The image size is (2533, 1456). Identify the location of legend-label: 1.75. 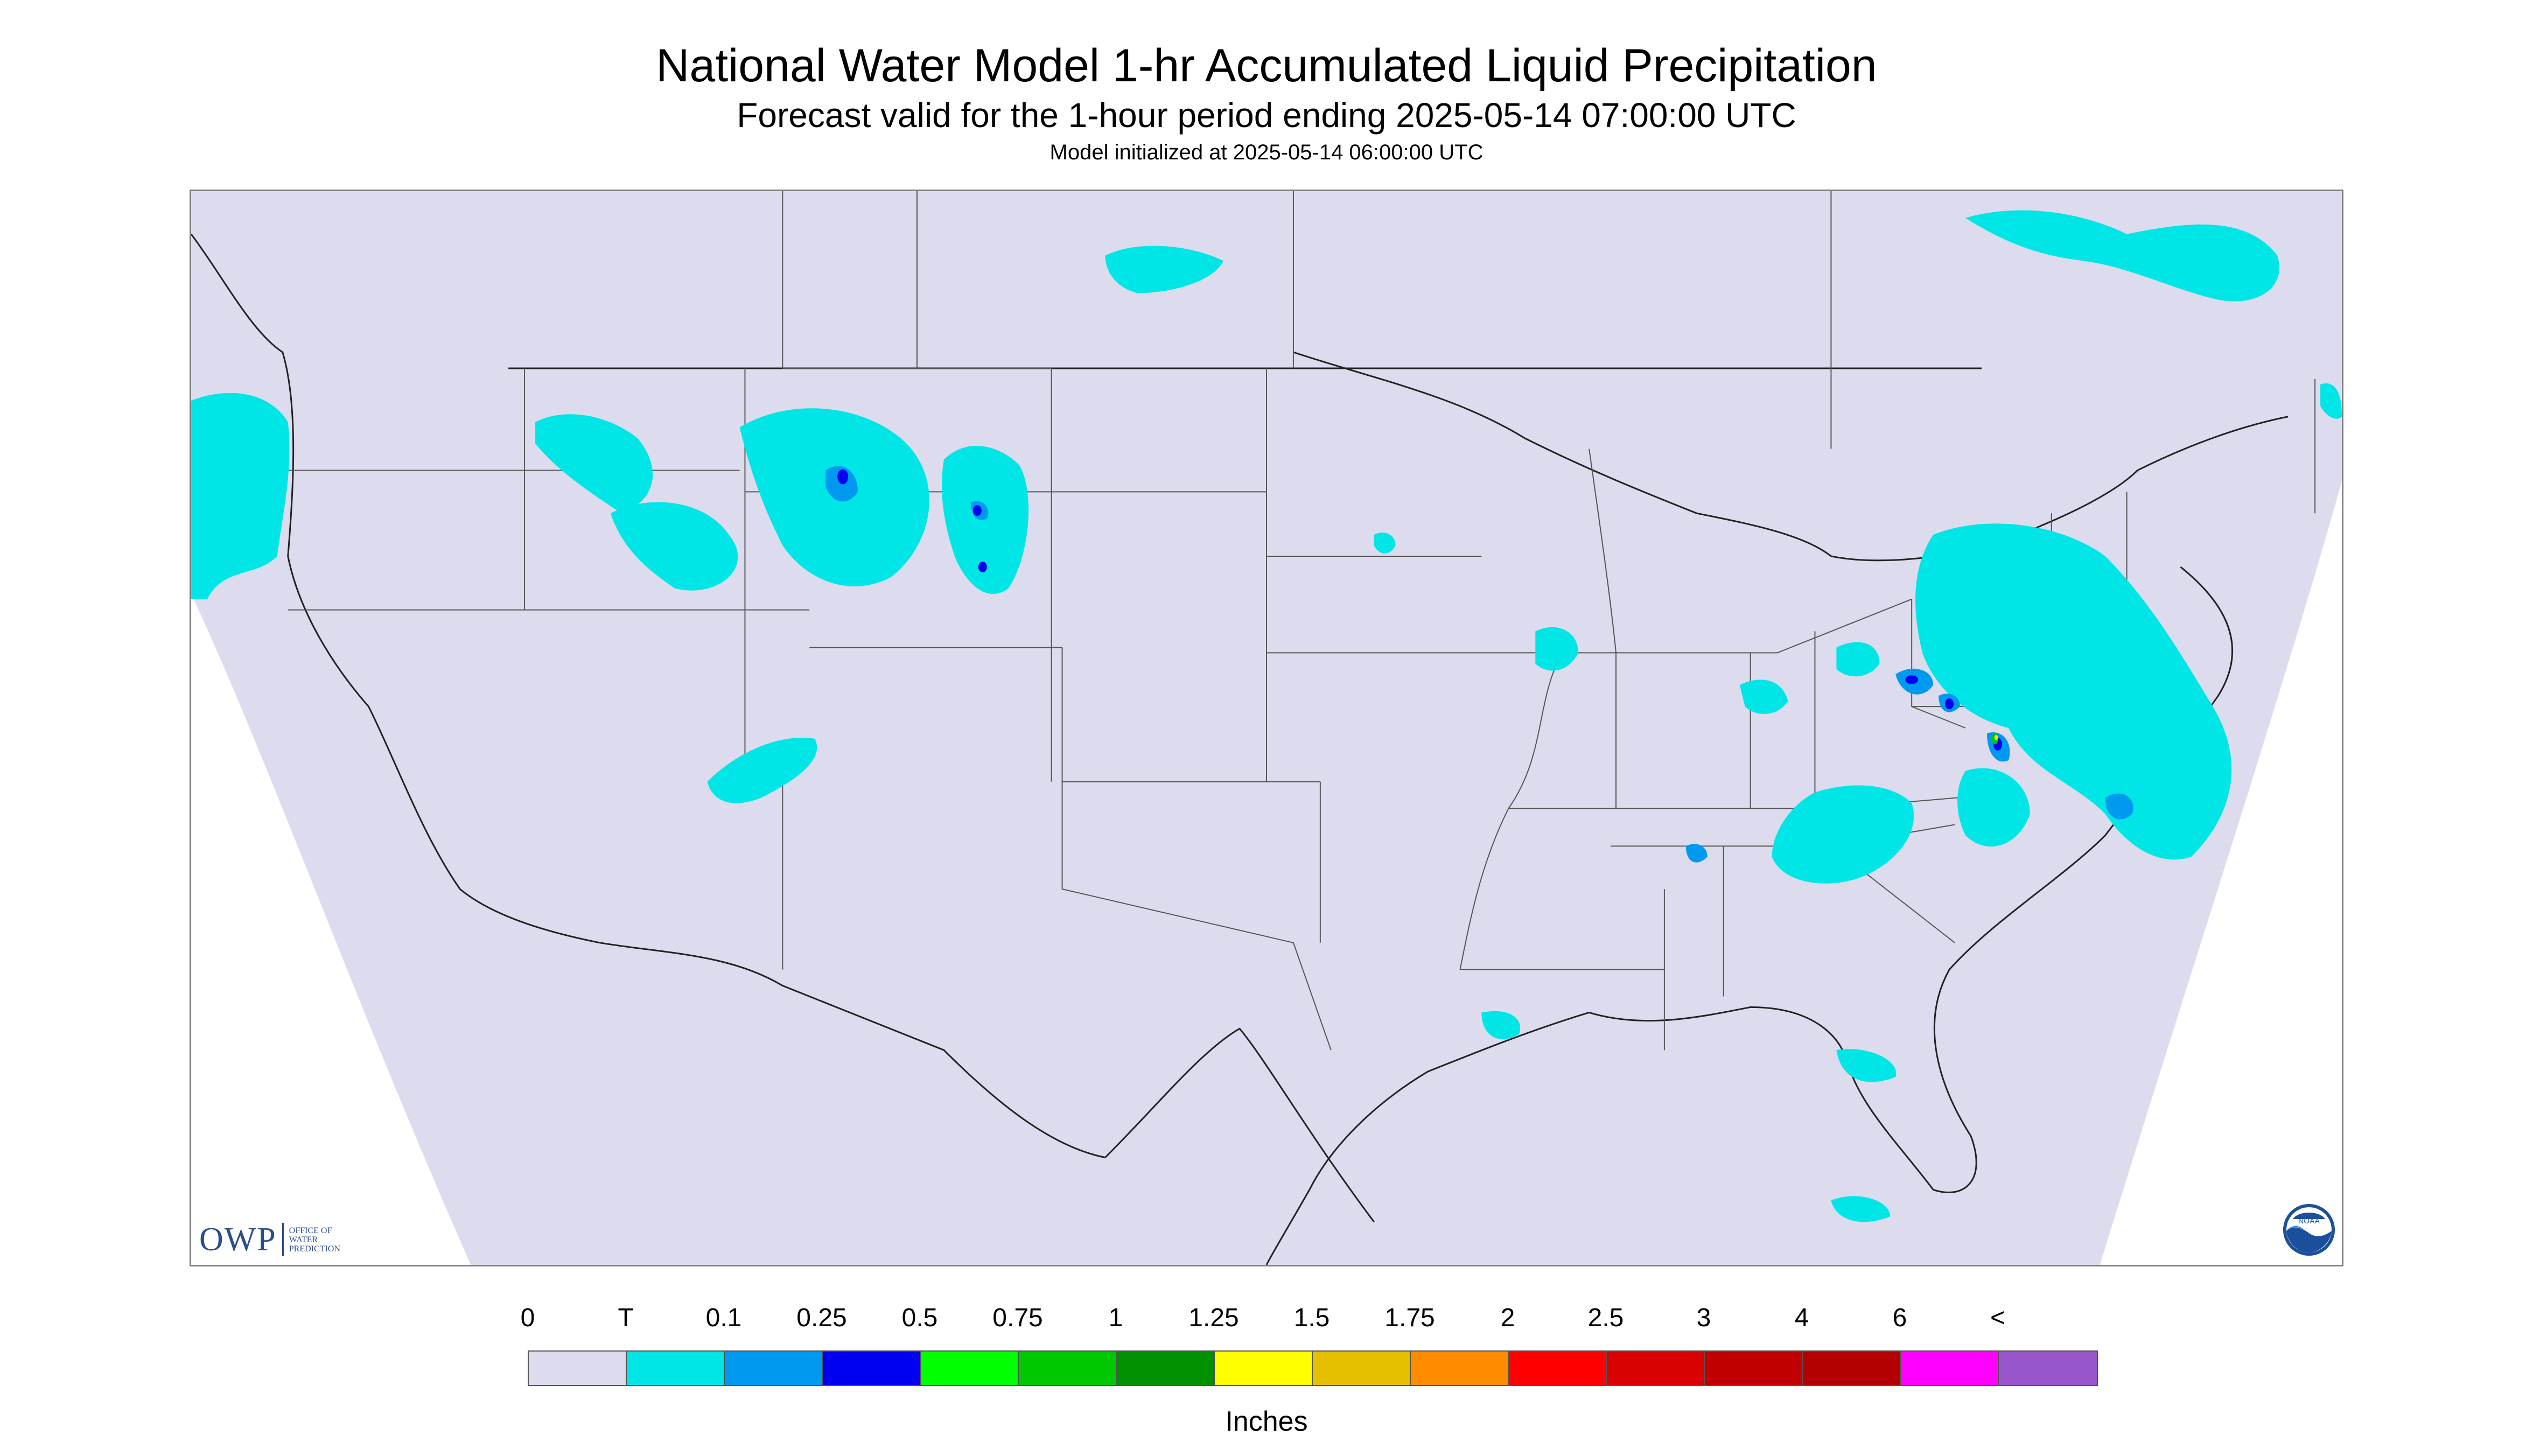
(1409, 1318).